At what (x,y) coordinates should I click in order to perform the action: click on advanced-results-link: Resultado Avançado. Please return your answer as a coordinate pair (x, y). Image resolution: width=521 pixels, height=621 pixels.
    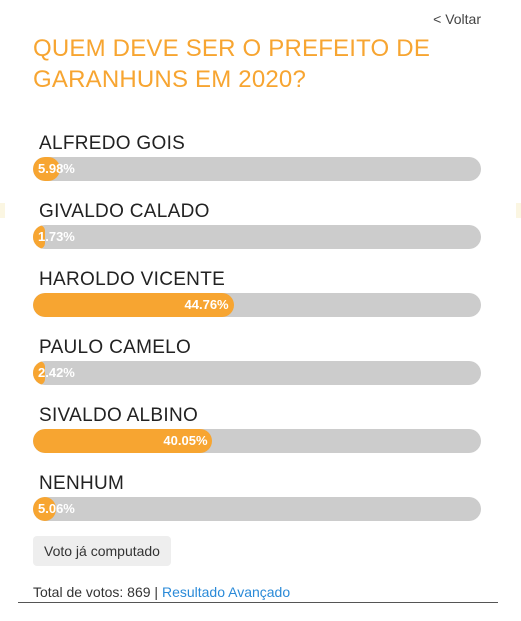
    Looking at the image, I should click on (226, 592).